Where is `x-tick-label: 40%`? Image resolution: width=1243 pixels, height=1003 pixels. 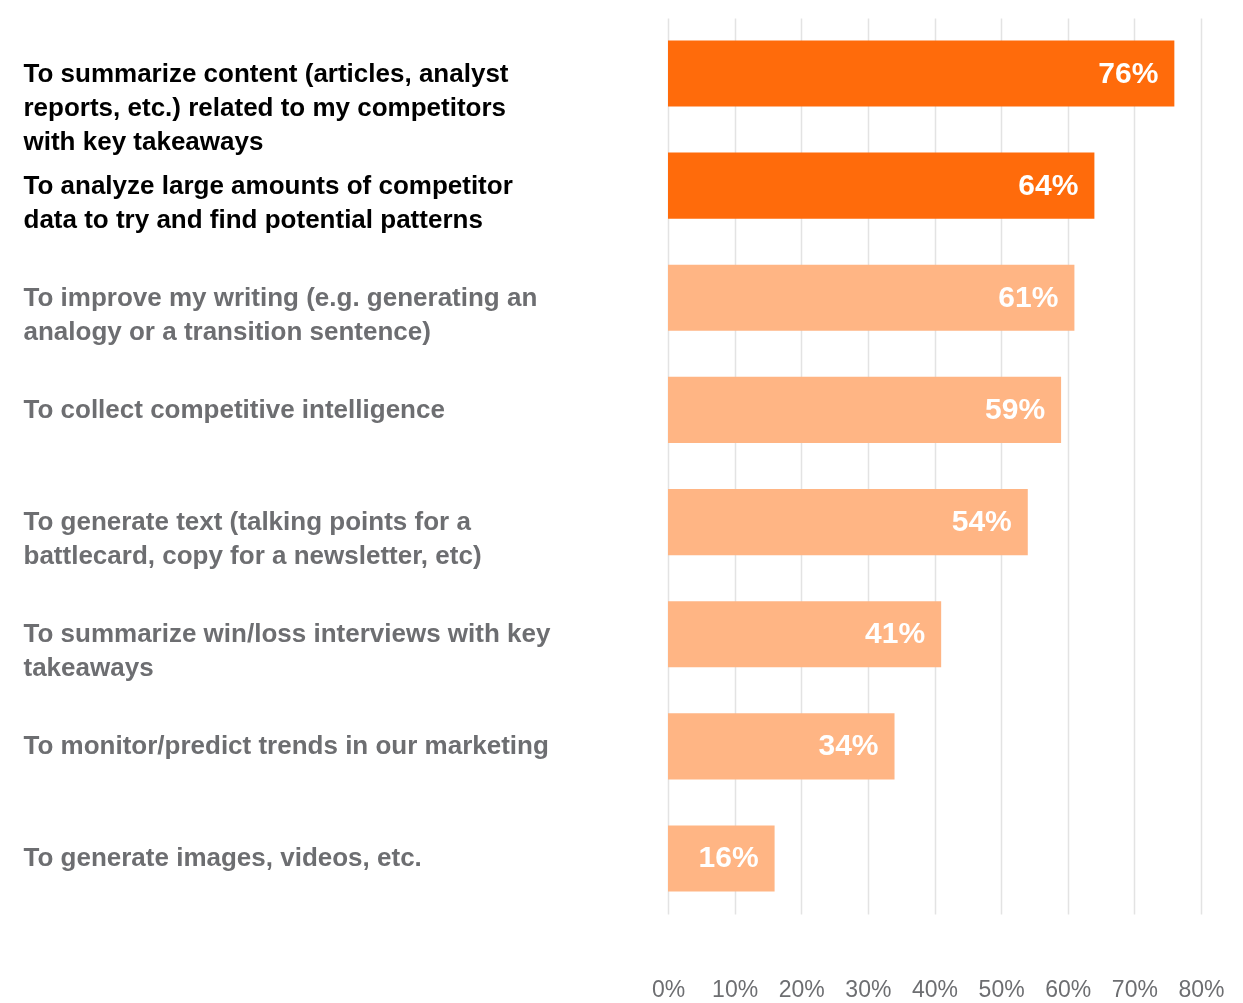 x-tick-label: 40% is located at coordinates (935, 988).